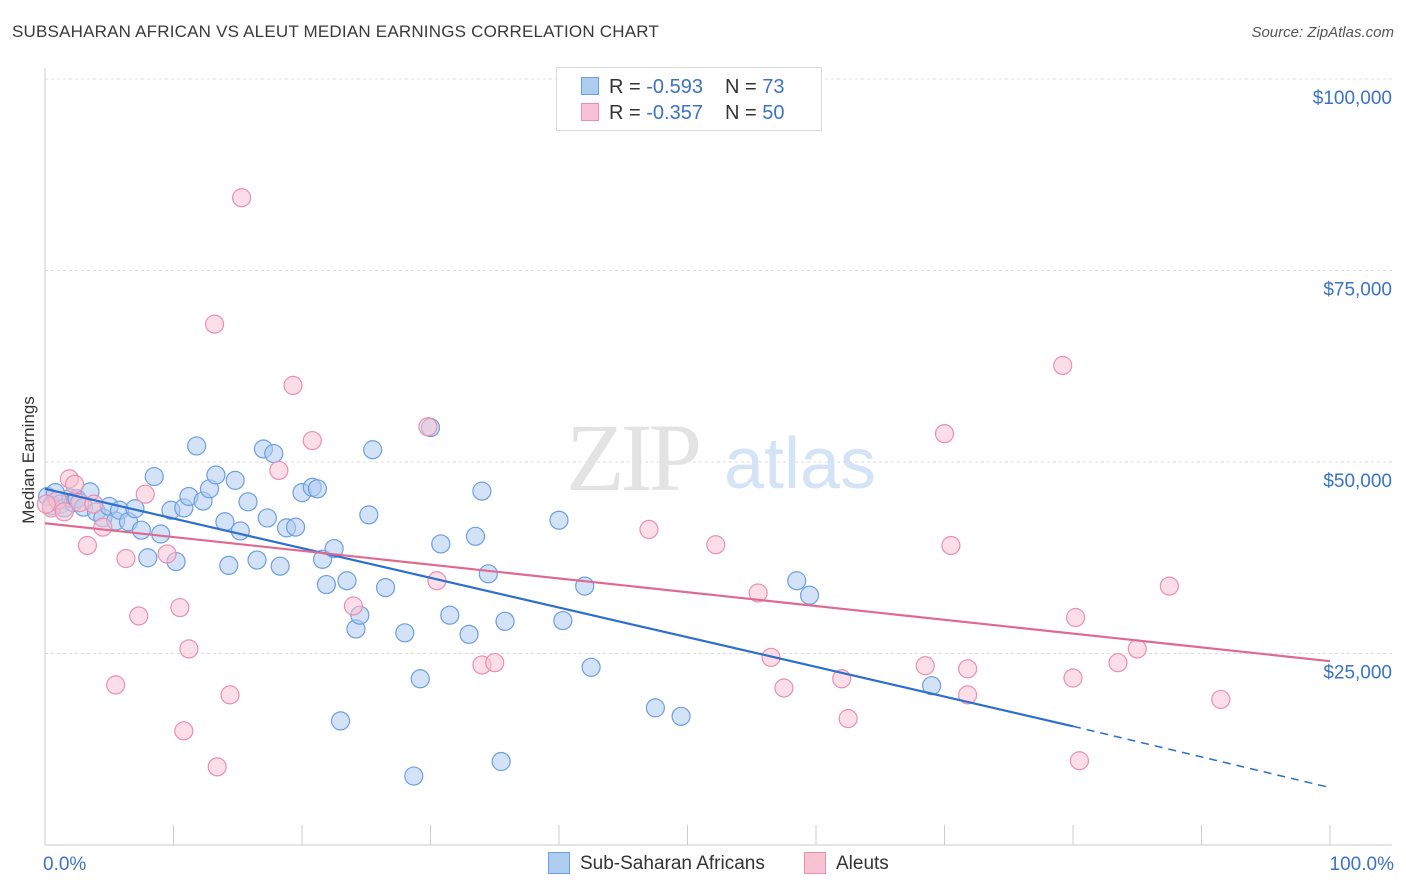  What do you see at coordinates (1352, 98) in the screenshot?
I see `y-tick-label: $100,000` at bounding box center [1352, 98].